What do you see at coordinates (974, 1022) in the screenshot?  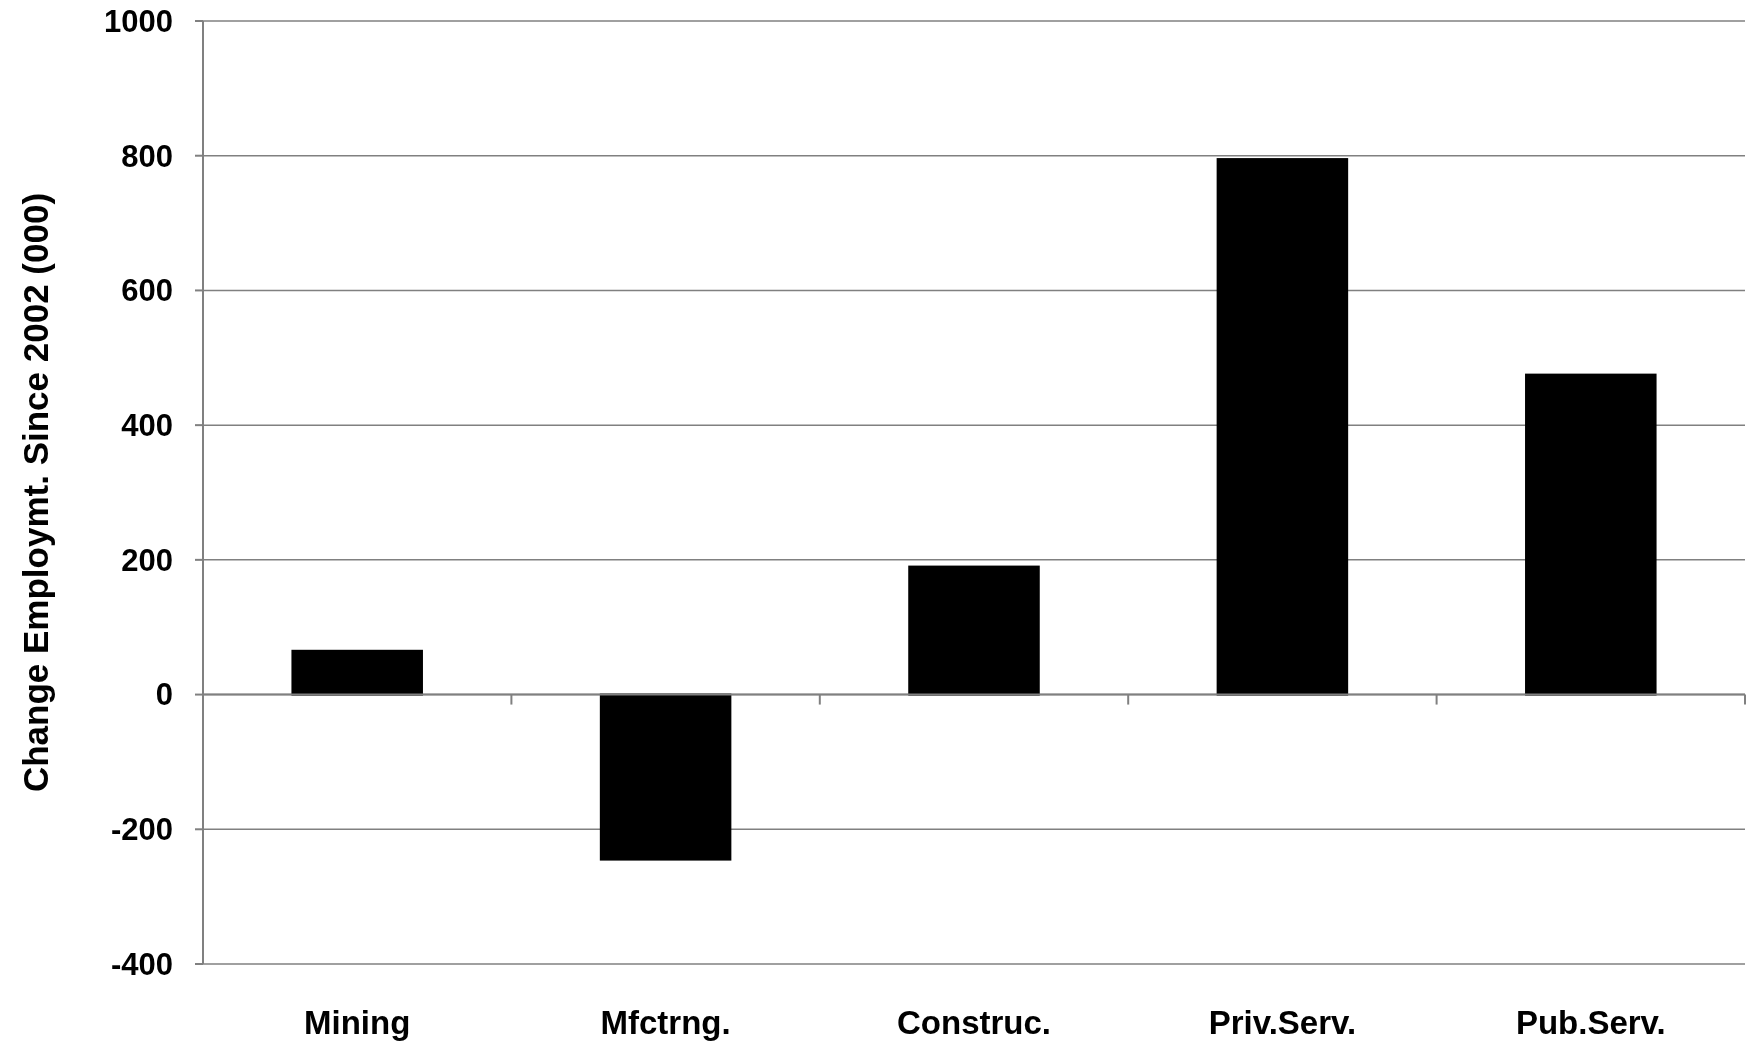 I see `x-tick-label: Construc.` at bounding box center [974, 1022].